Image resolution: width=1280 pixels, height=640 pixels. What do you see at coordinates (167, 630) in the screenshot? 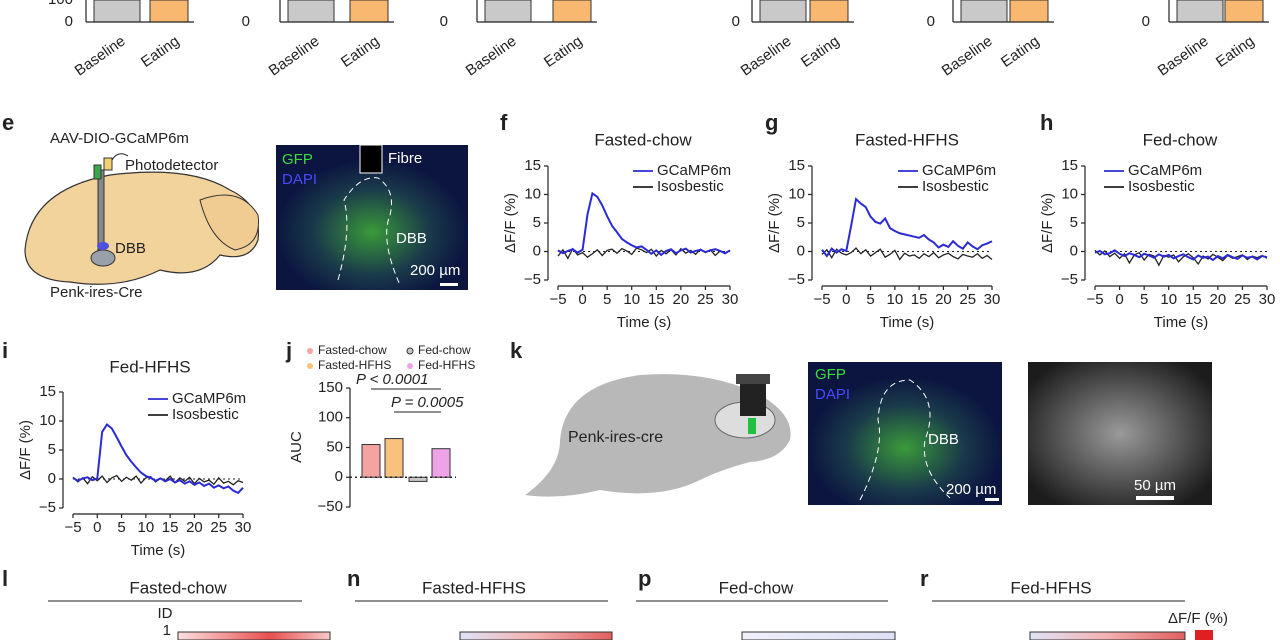
I see `y-tick-label: 1` at bounding box center [167, 630].